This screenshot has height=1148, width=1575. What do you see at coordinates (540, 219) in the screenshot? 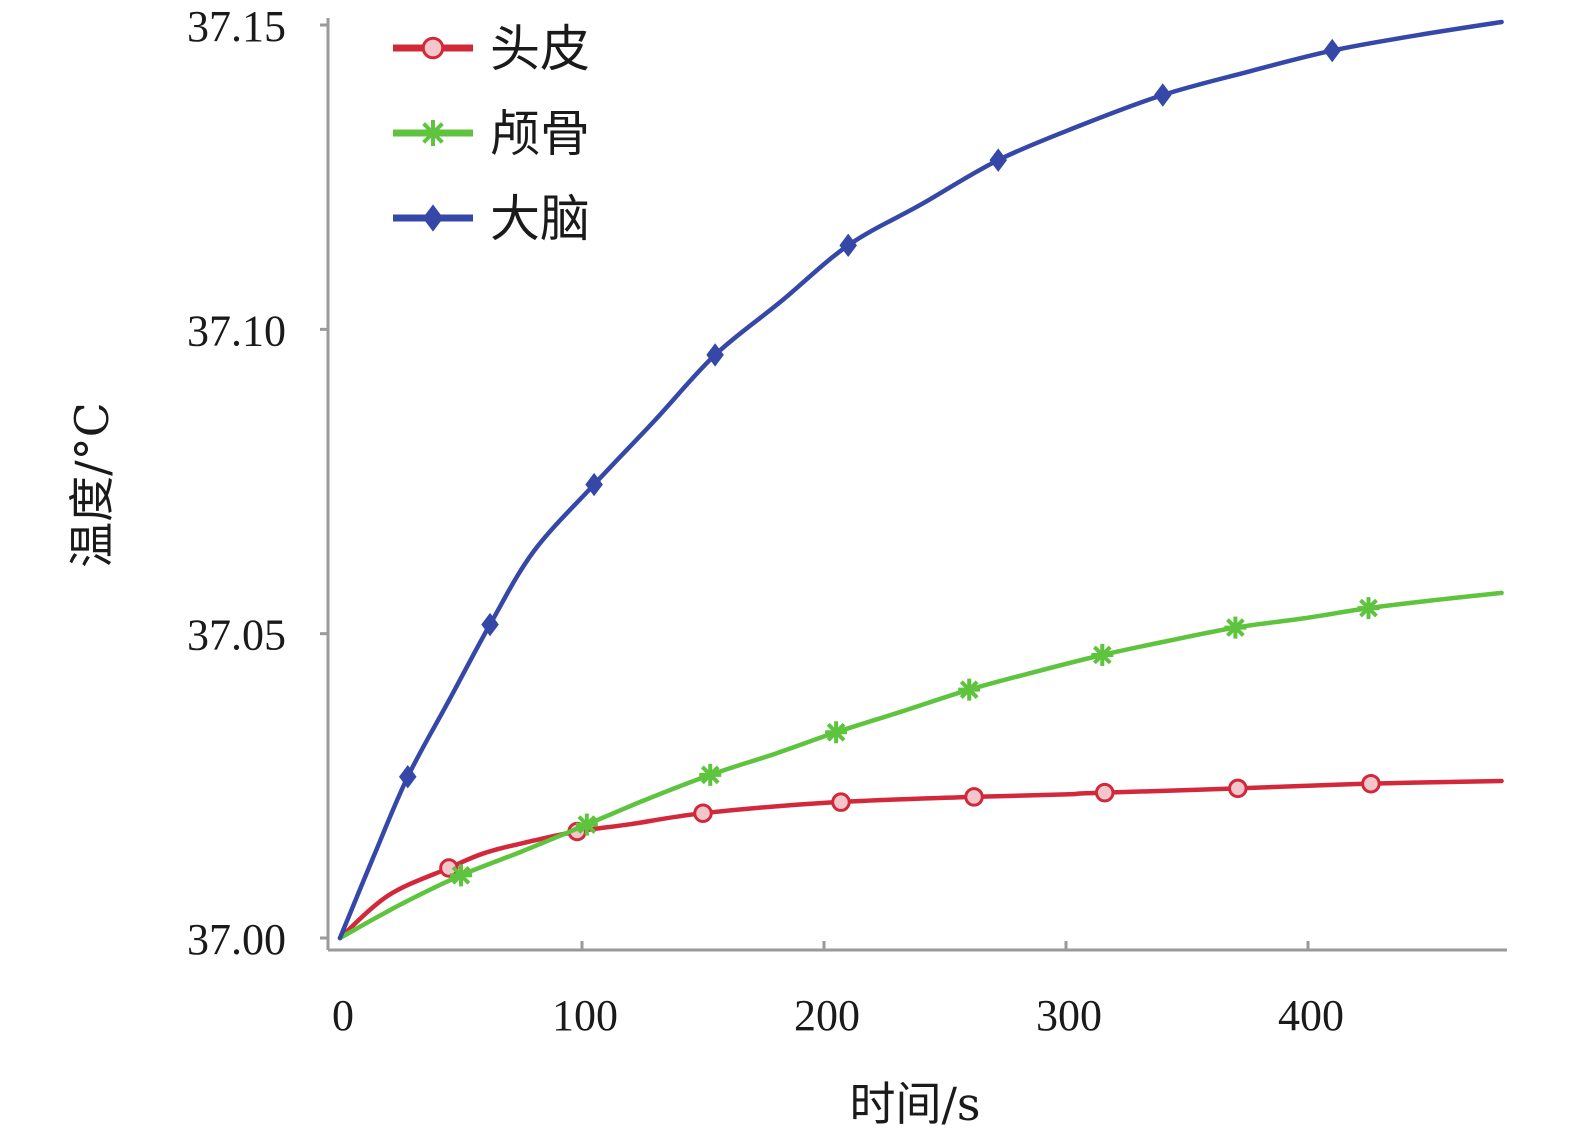
I see `legend-label: 大脑` at bounding box center [540, 219].